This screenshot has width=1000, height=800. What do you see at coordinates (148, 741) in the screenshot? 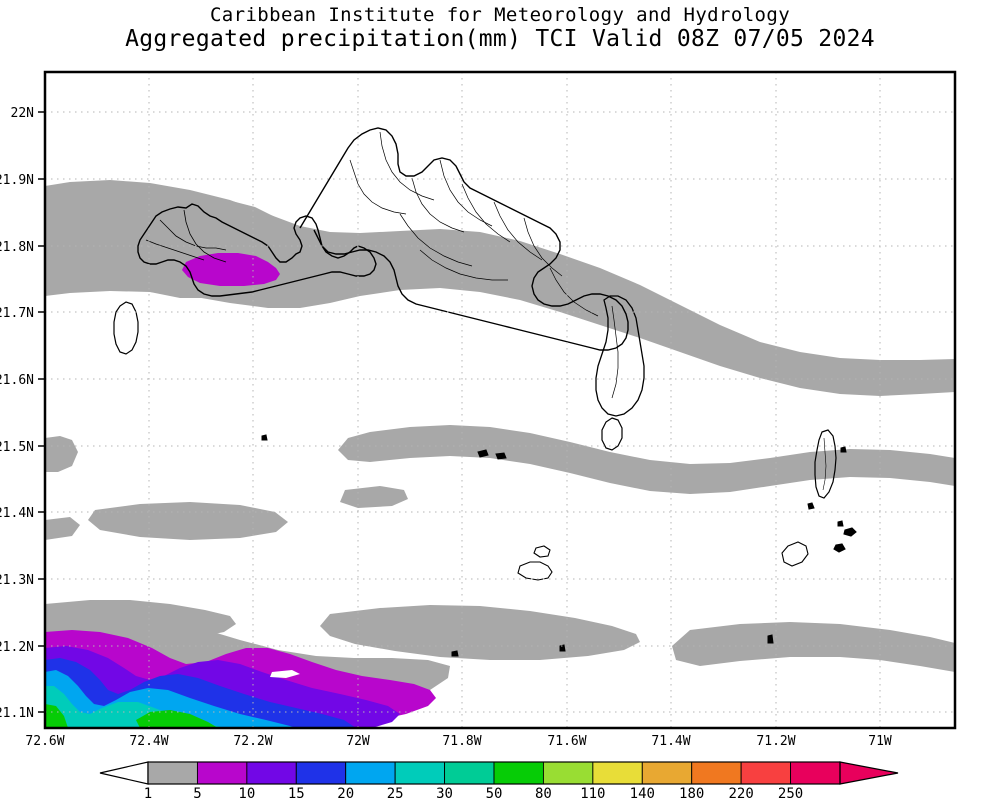
I see `x-tick-label-1: 72.4W` at bounding box center [148, 741].